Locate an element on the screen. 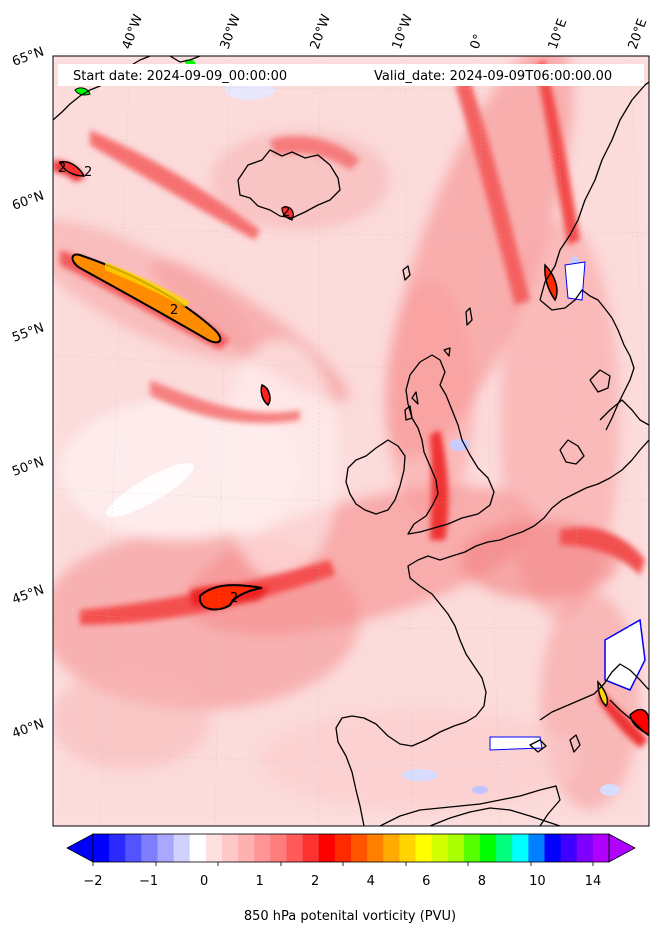 Image resolution: width=659 pixels, height=936 pixels. coastline-iceland is located at coordinates (289, 184).